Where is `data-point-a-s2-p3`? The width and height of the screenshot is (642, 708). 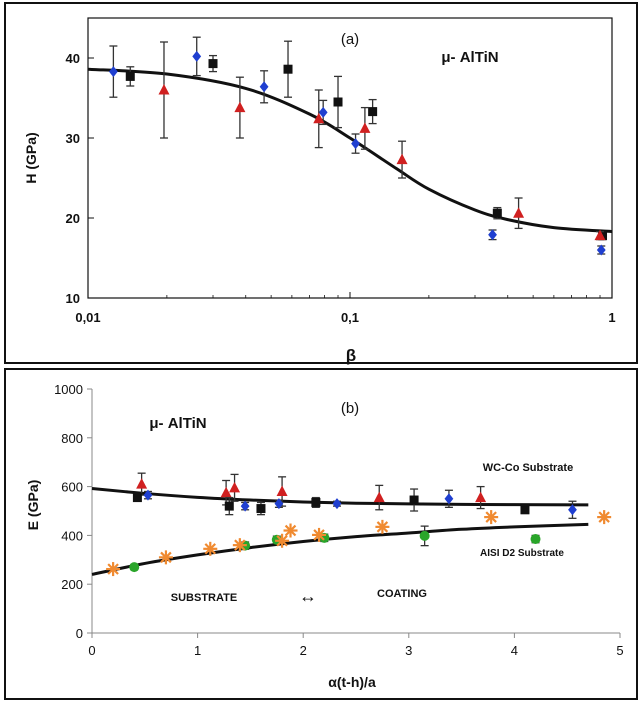
data-point-a-s2-p3 is located at coordinates (365, 127).